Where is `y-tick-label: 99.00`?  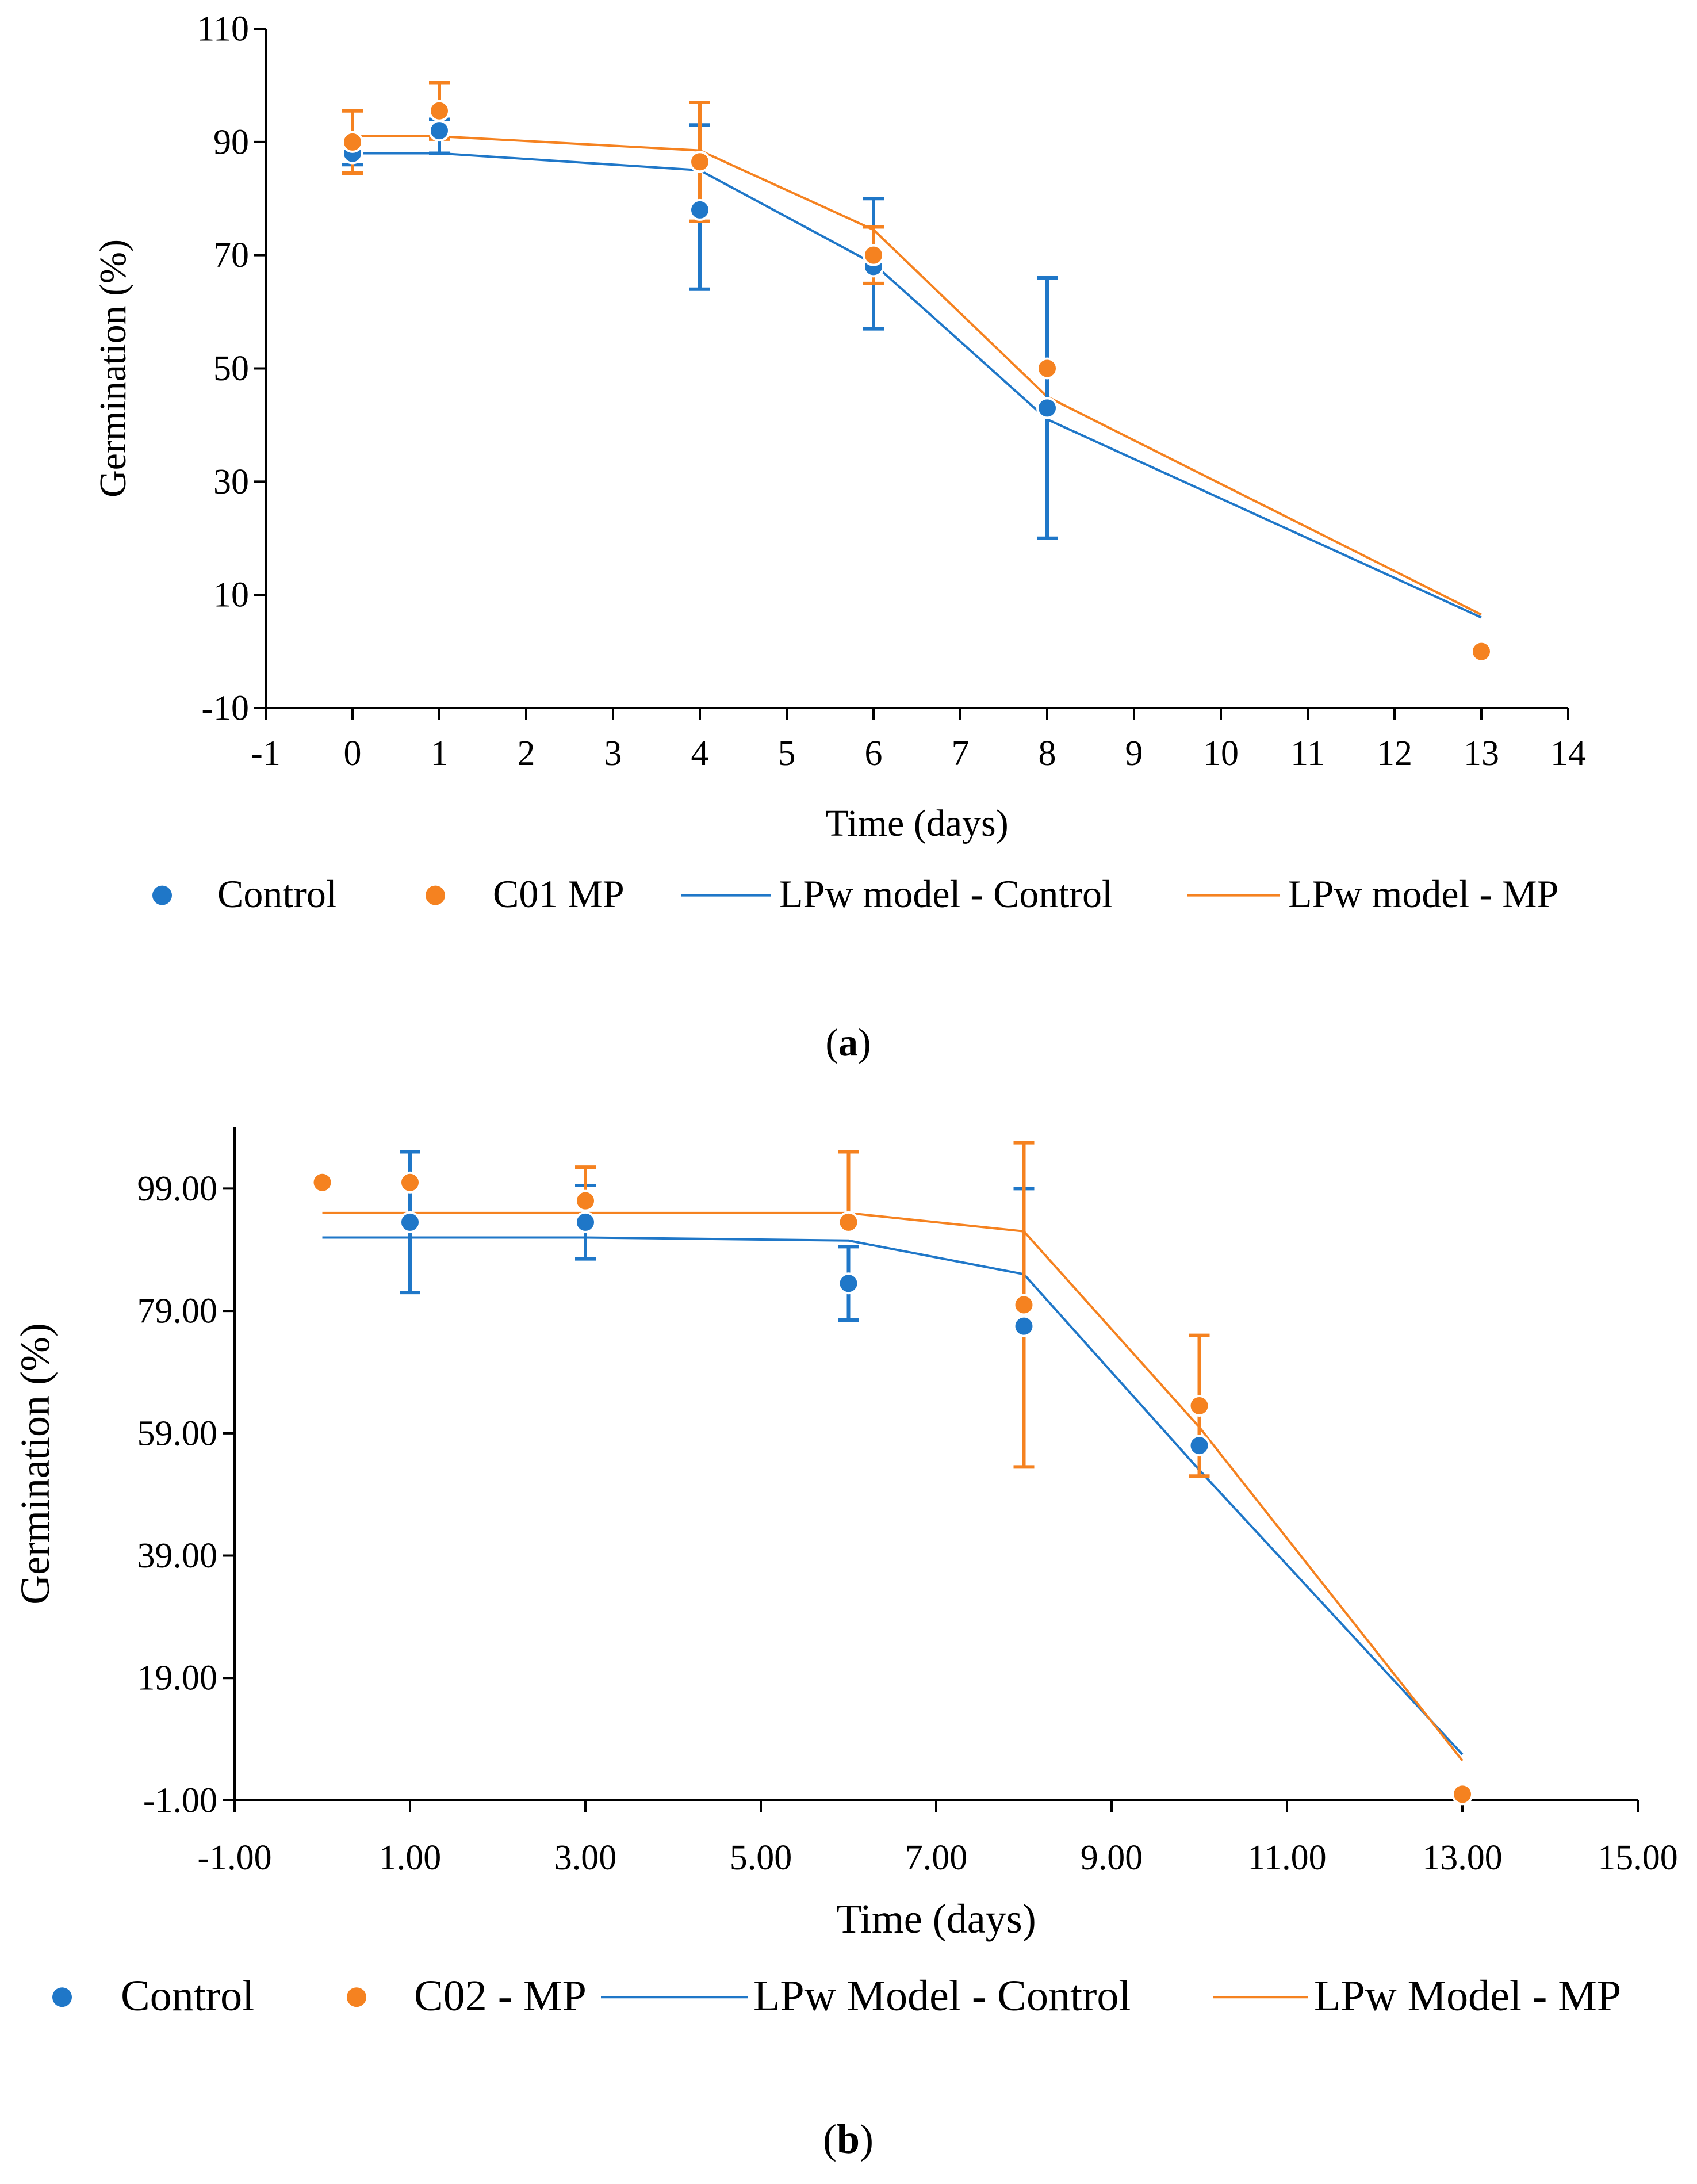
y-tick-label: 99.00 is located at coordinates (177, 1188).